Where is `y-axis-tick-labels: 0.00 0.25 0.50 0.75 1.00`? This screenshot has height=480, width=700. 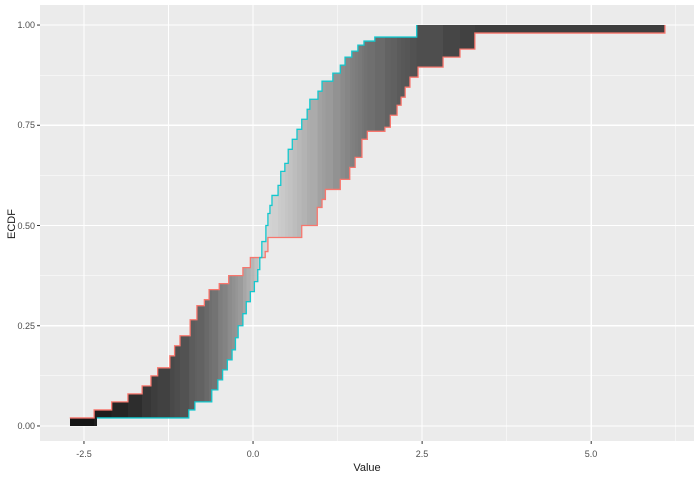 y-axis-tick-labels: 0.00 0.25 0.50 0.75 1.00 is located at coordinates (26, 225).